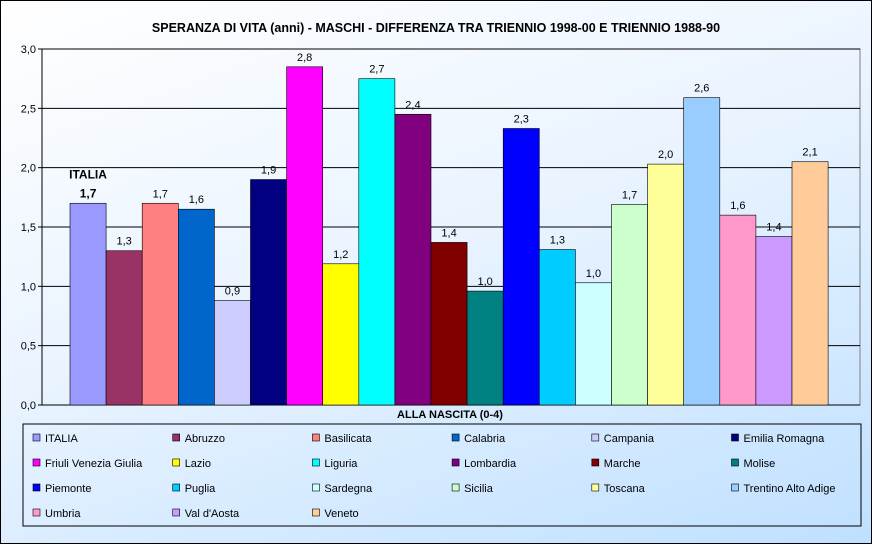  I want to click on legend-label: Val d'Aosta, so click(212, 514).